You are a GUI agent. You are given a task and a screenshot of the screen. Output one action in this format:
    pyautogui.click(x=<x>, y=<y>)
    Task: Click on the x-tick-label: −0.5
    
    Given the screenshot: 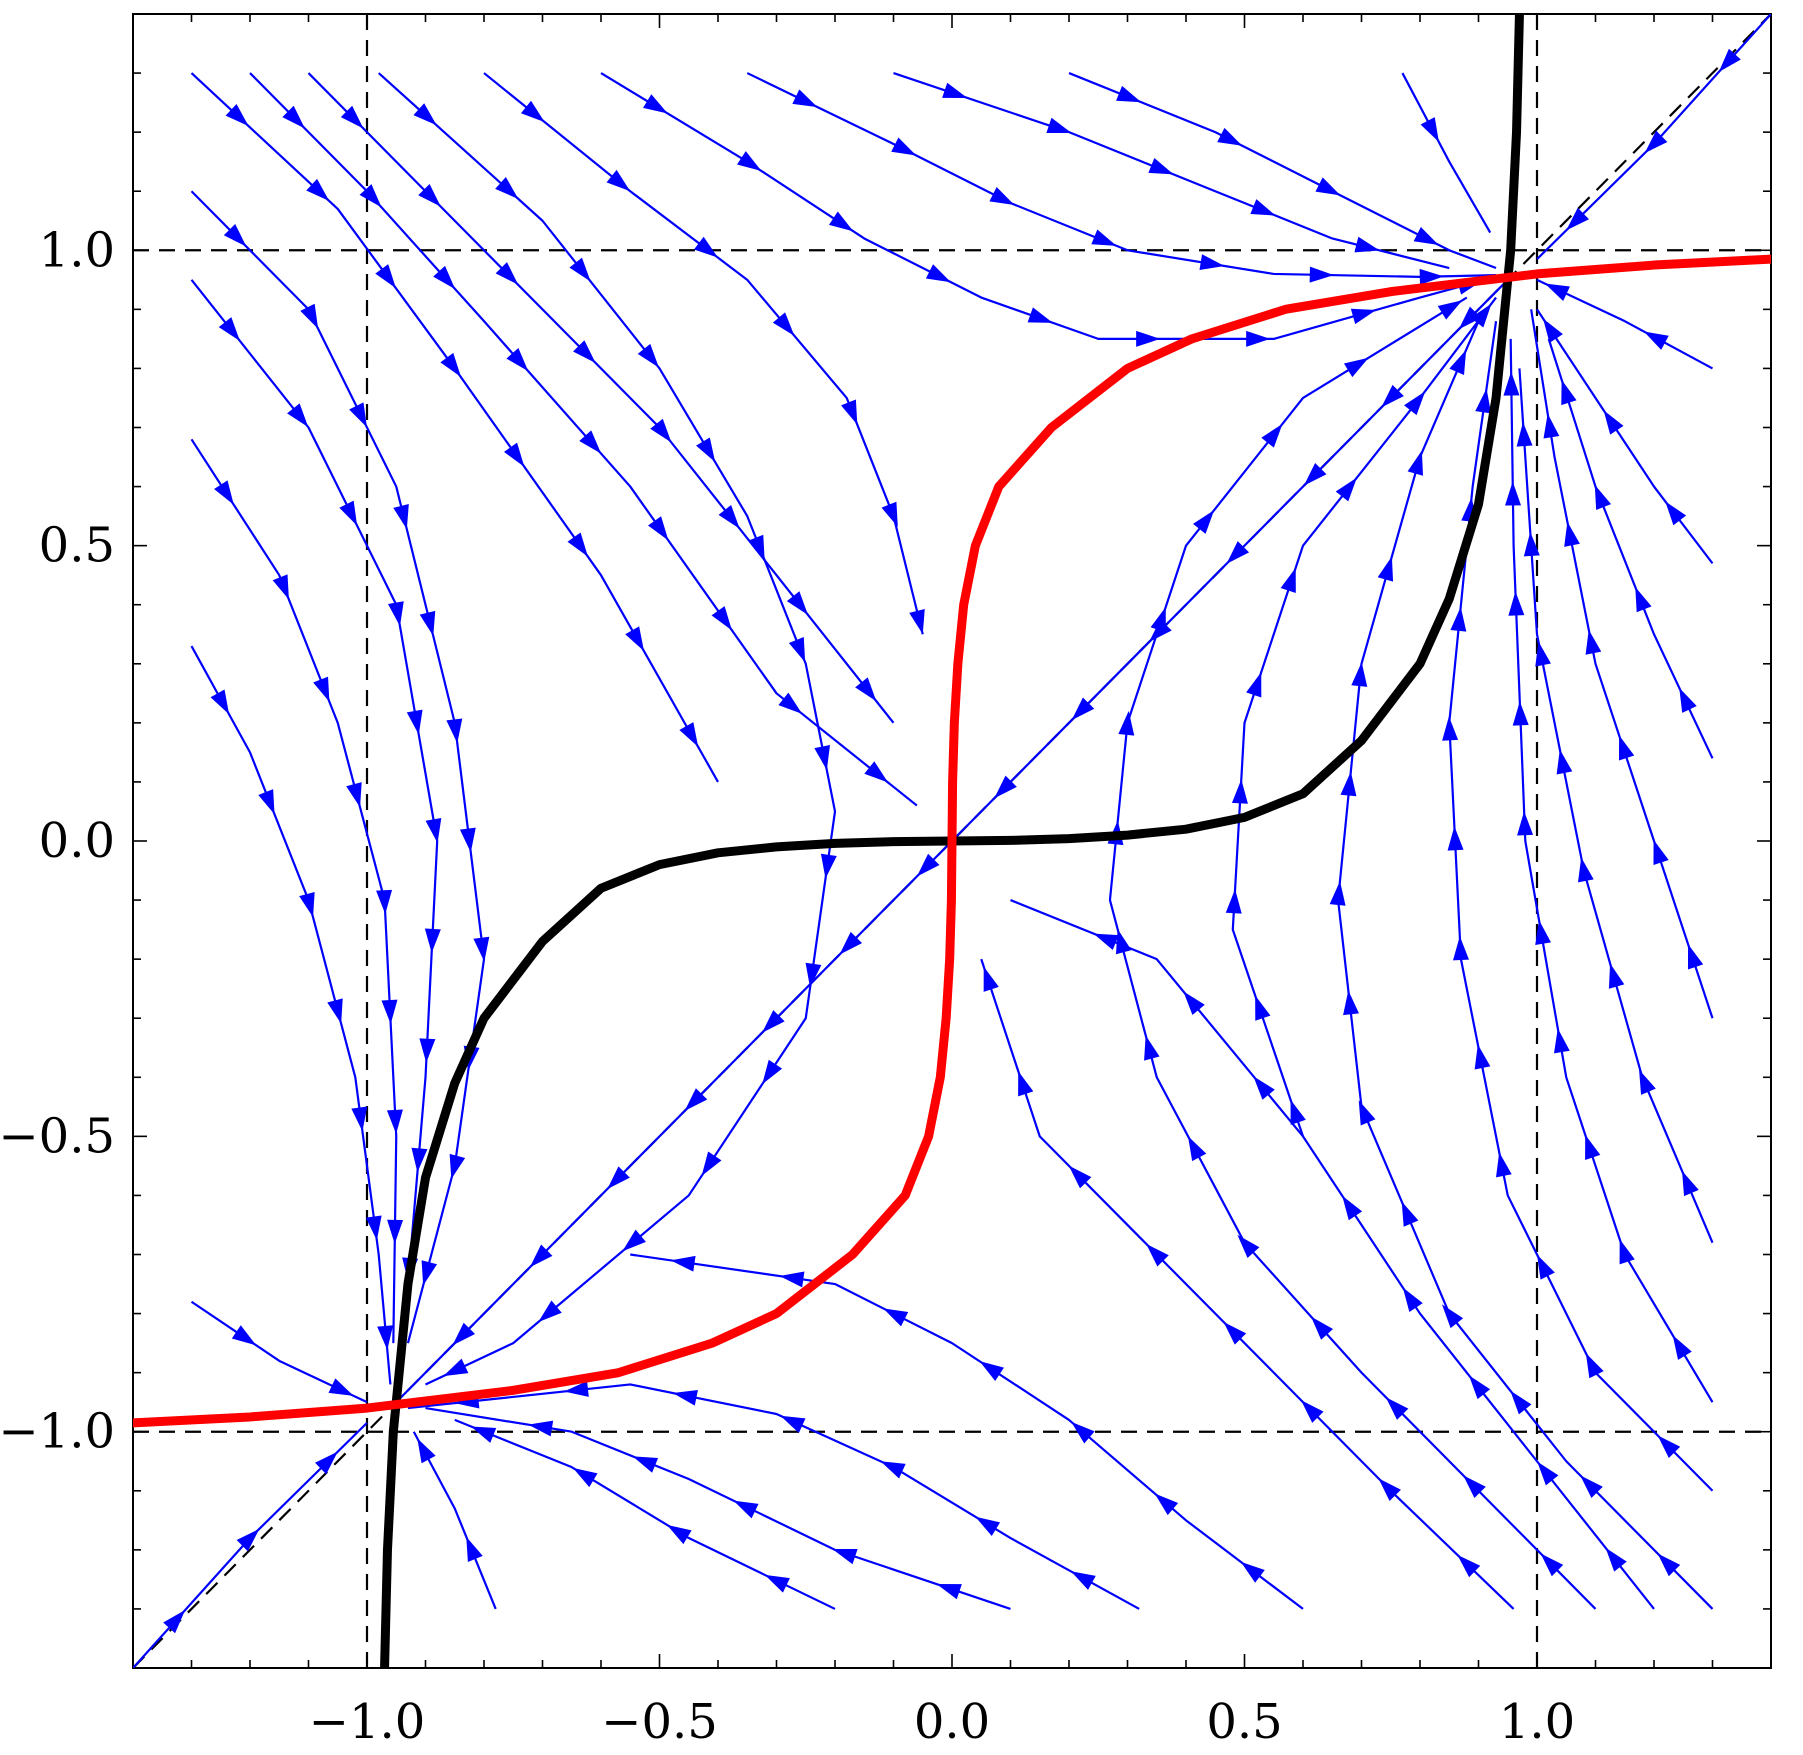 What is the action you would take?
    pyautogui.click(x=659, y=1722)
    